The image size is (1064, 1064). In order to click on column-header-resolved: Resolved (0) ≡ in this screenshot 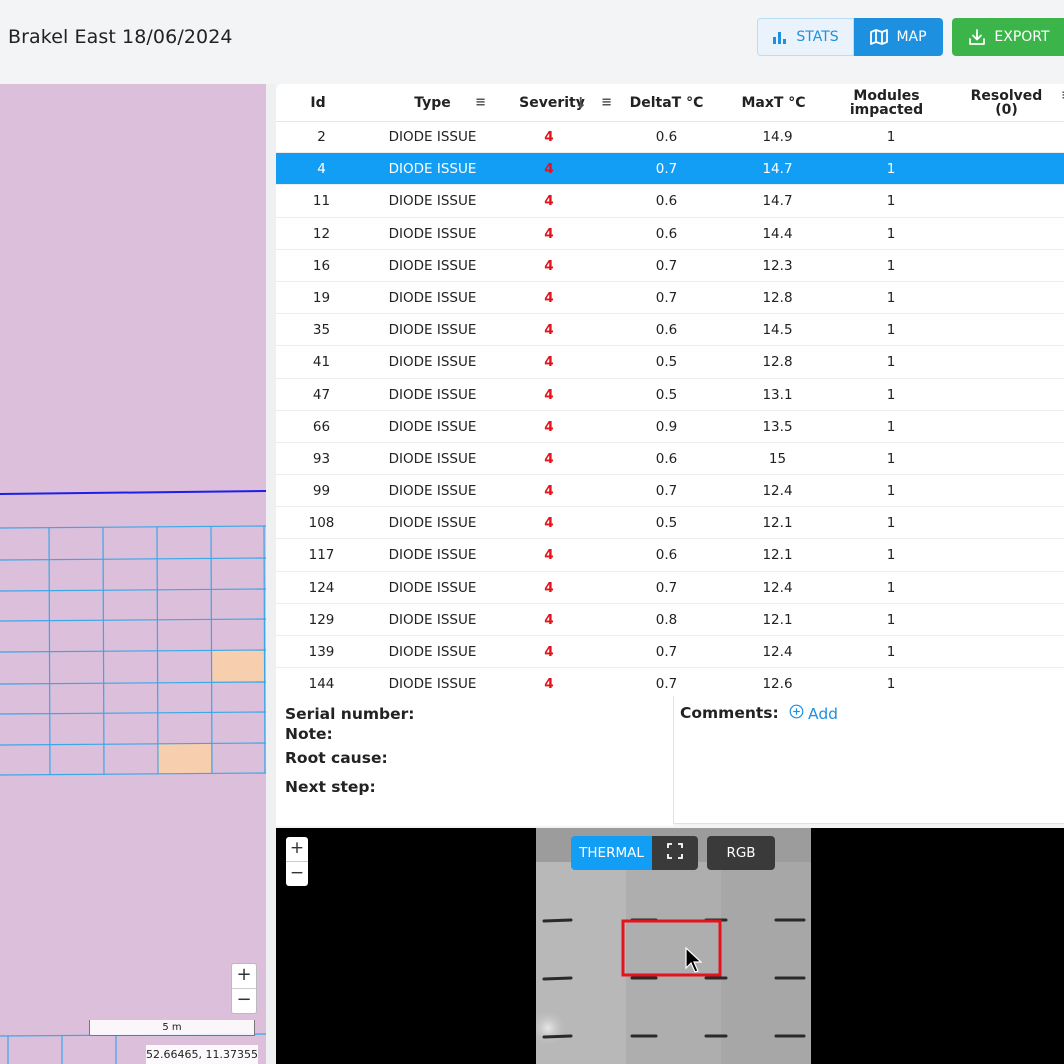, I will do `click(1001, 102)`.